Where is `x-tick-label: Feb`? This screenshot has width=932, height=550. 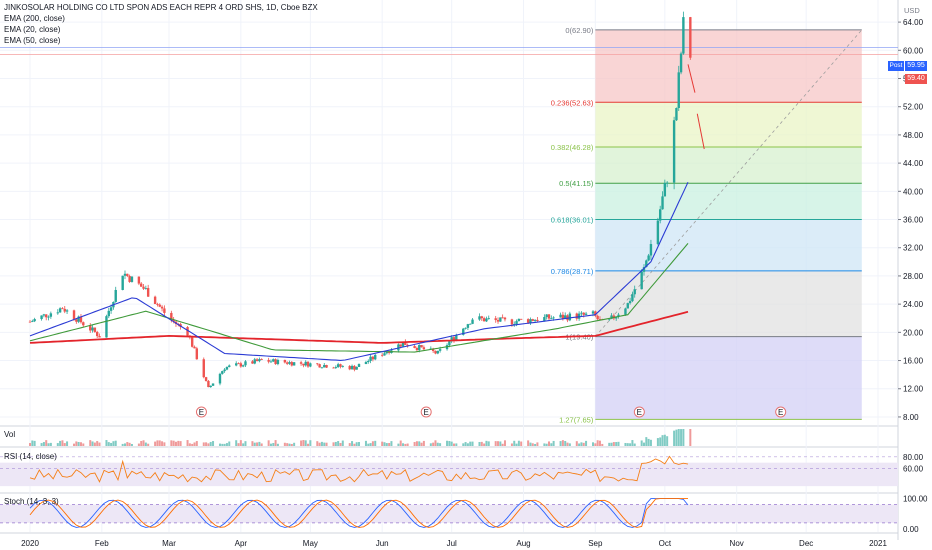
x-tick-label: Feb is located at coordinates (102, 543).